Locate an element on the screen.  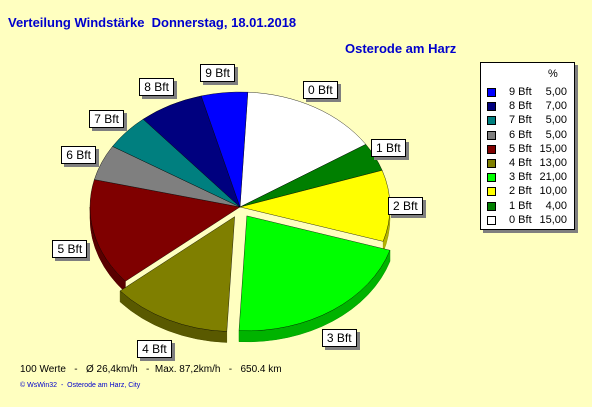
slice-label: 9 Bft is located at coordinates (217, 72).